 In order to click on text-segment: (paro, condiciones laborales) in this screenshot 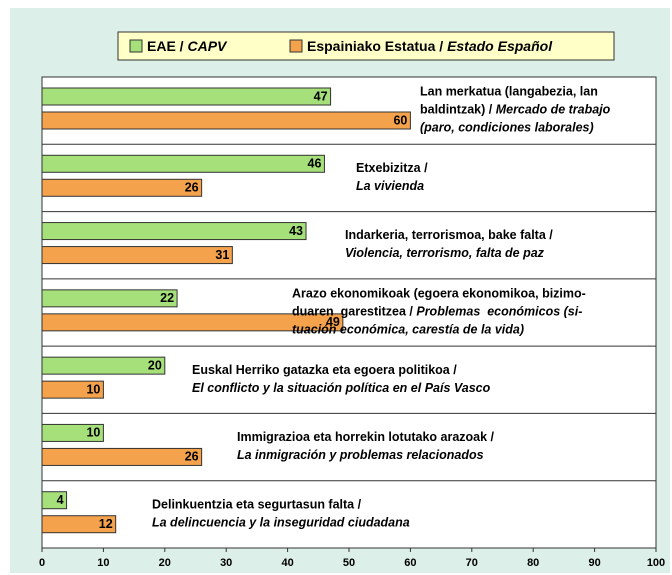, I will do `click(507, 128)`.